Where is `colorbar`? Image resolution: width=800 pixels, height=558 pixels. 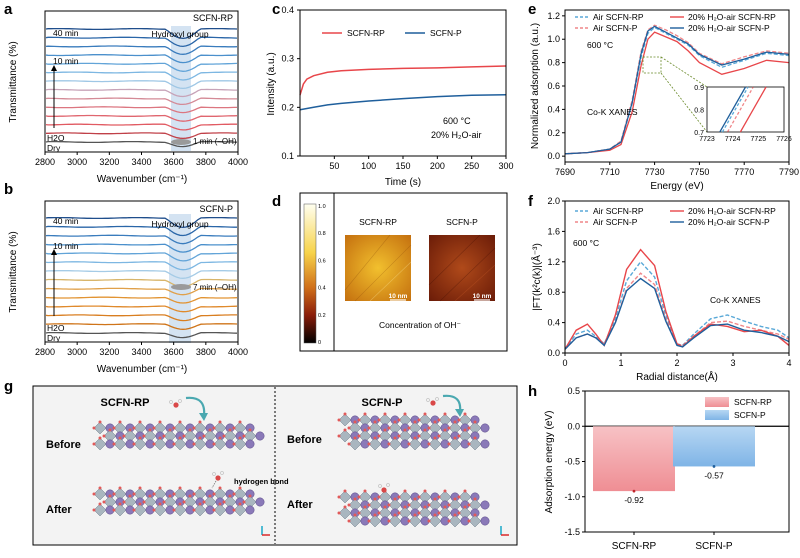 colorbar is located at coordinates (310, 273).